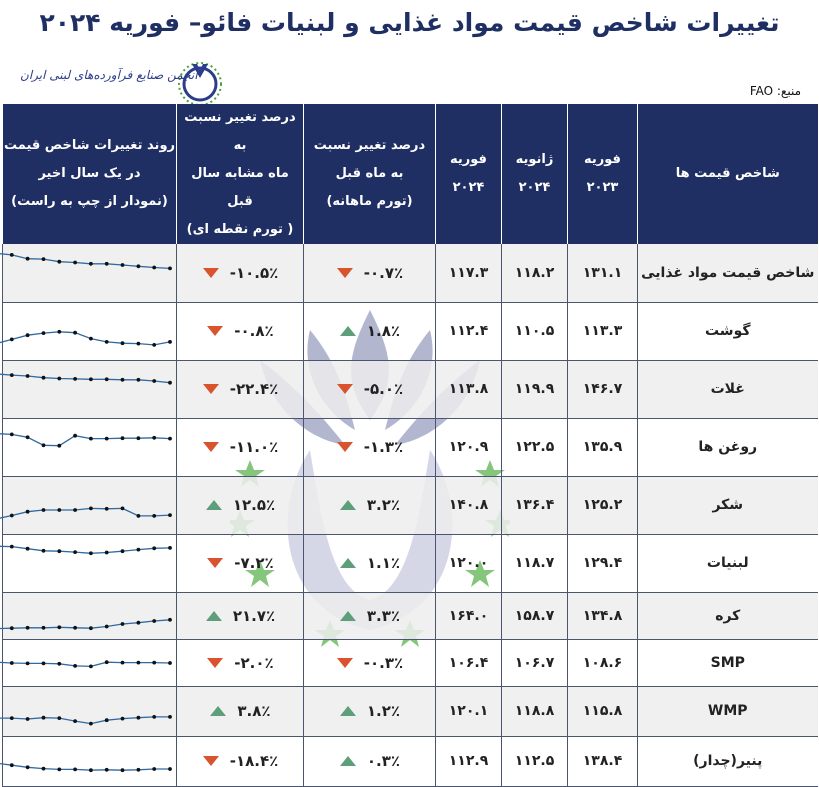  I want to click on cell-feb2024: ۱۱۲.۹, so click(468, 761).